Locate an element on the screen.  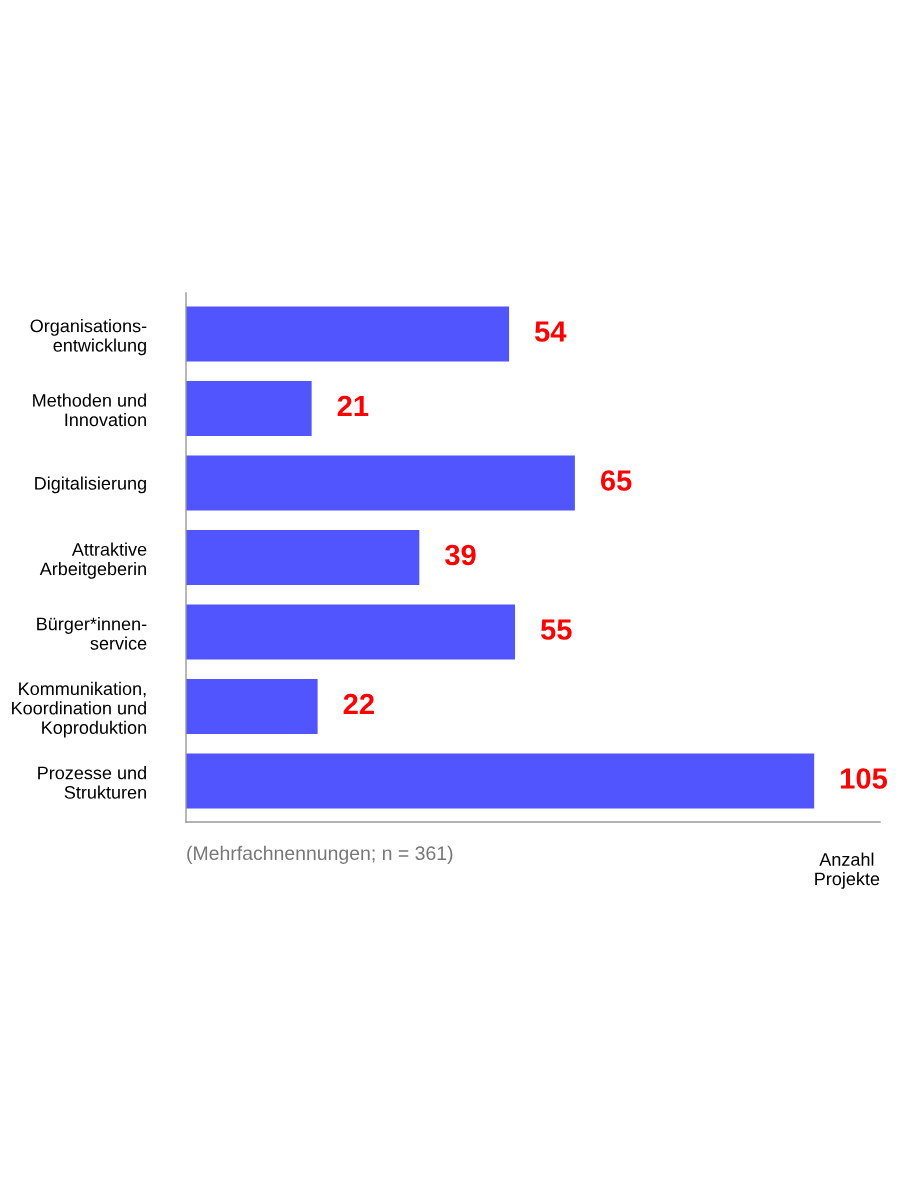
y-tick-label: Attraktive Arbeitgeberin is located at coordinates (93, 560).